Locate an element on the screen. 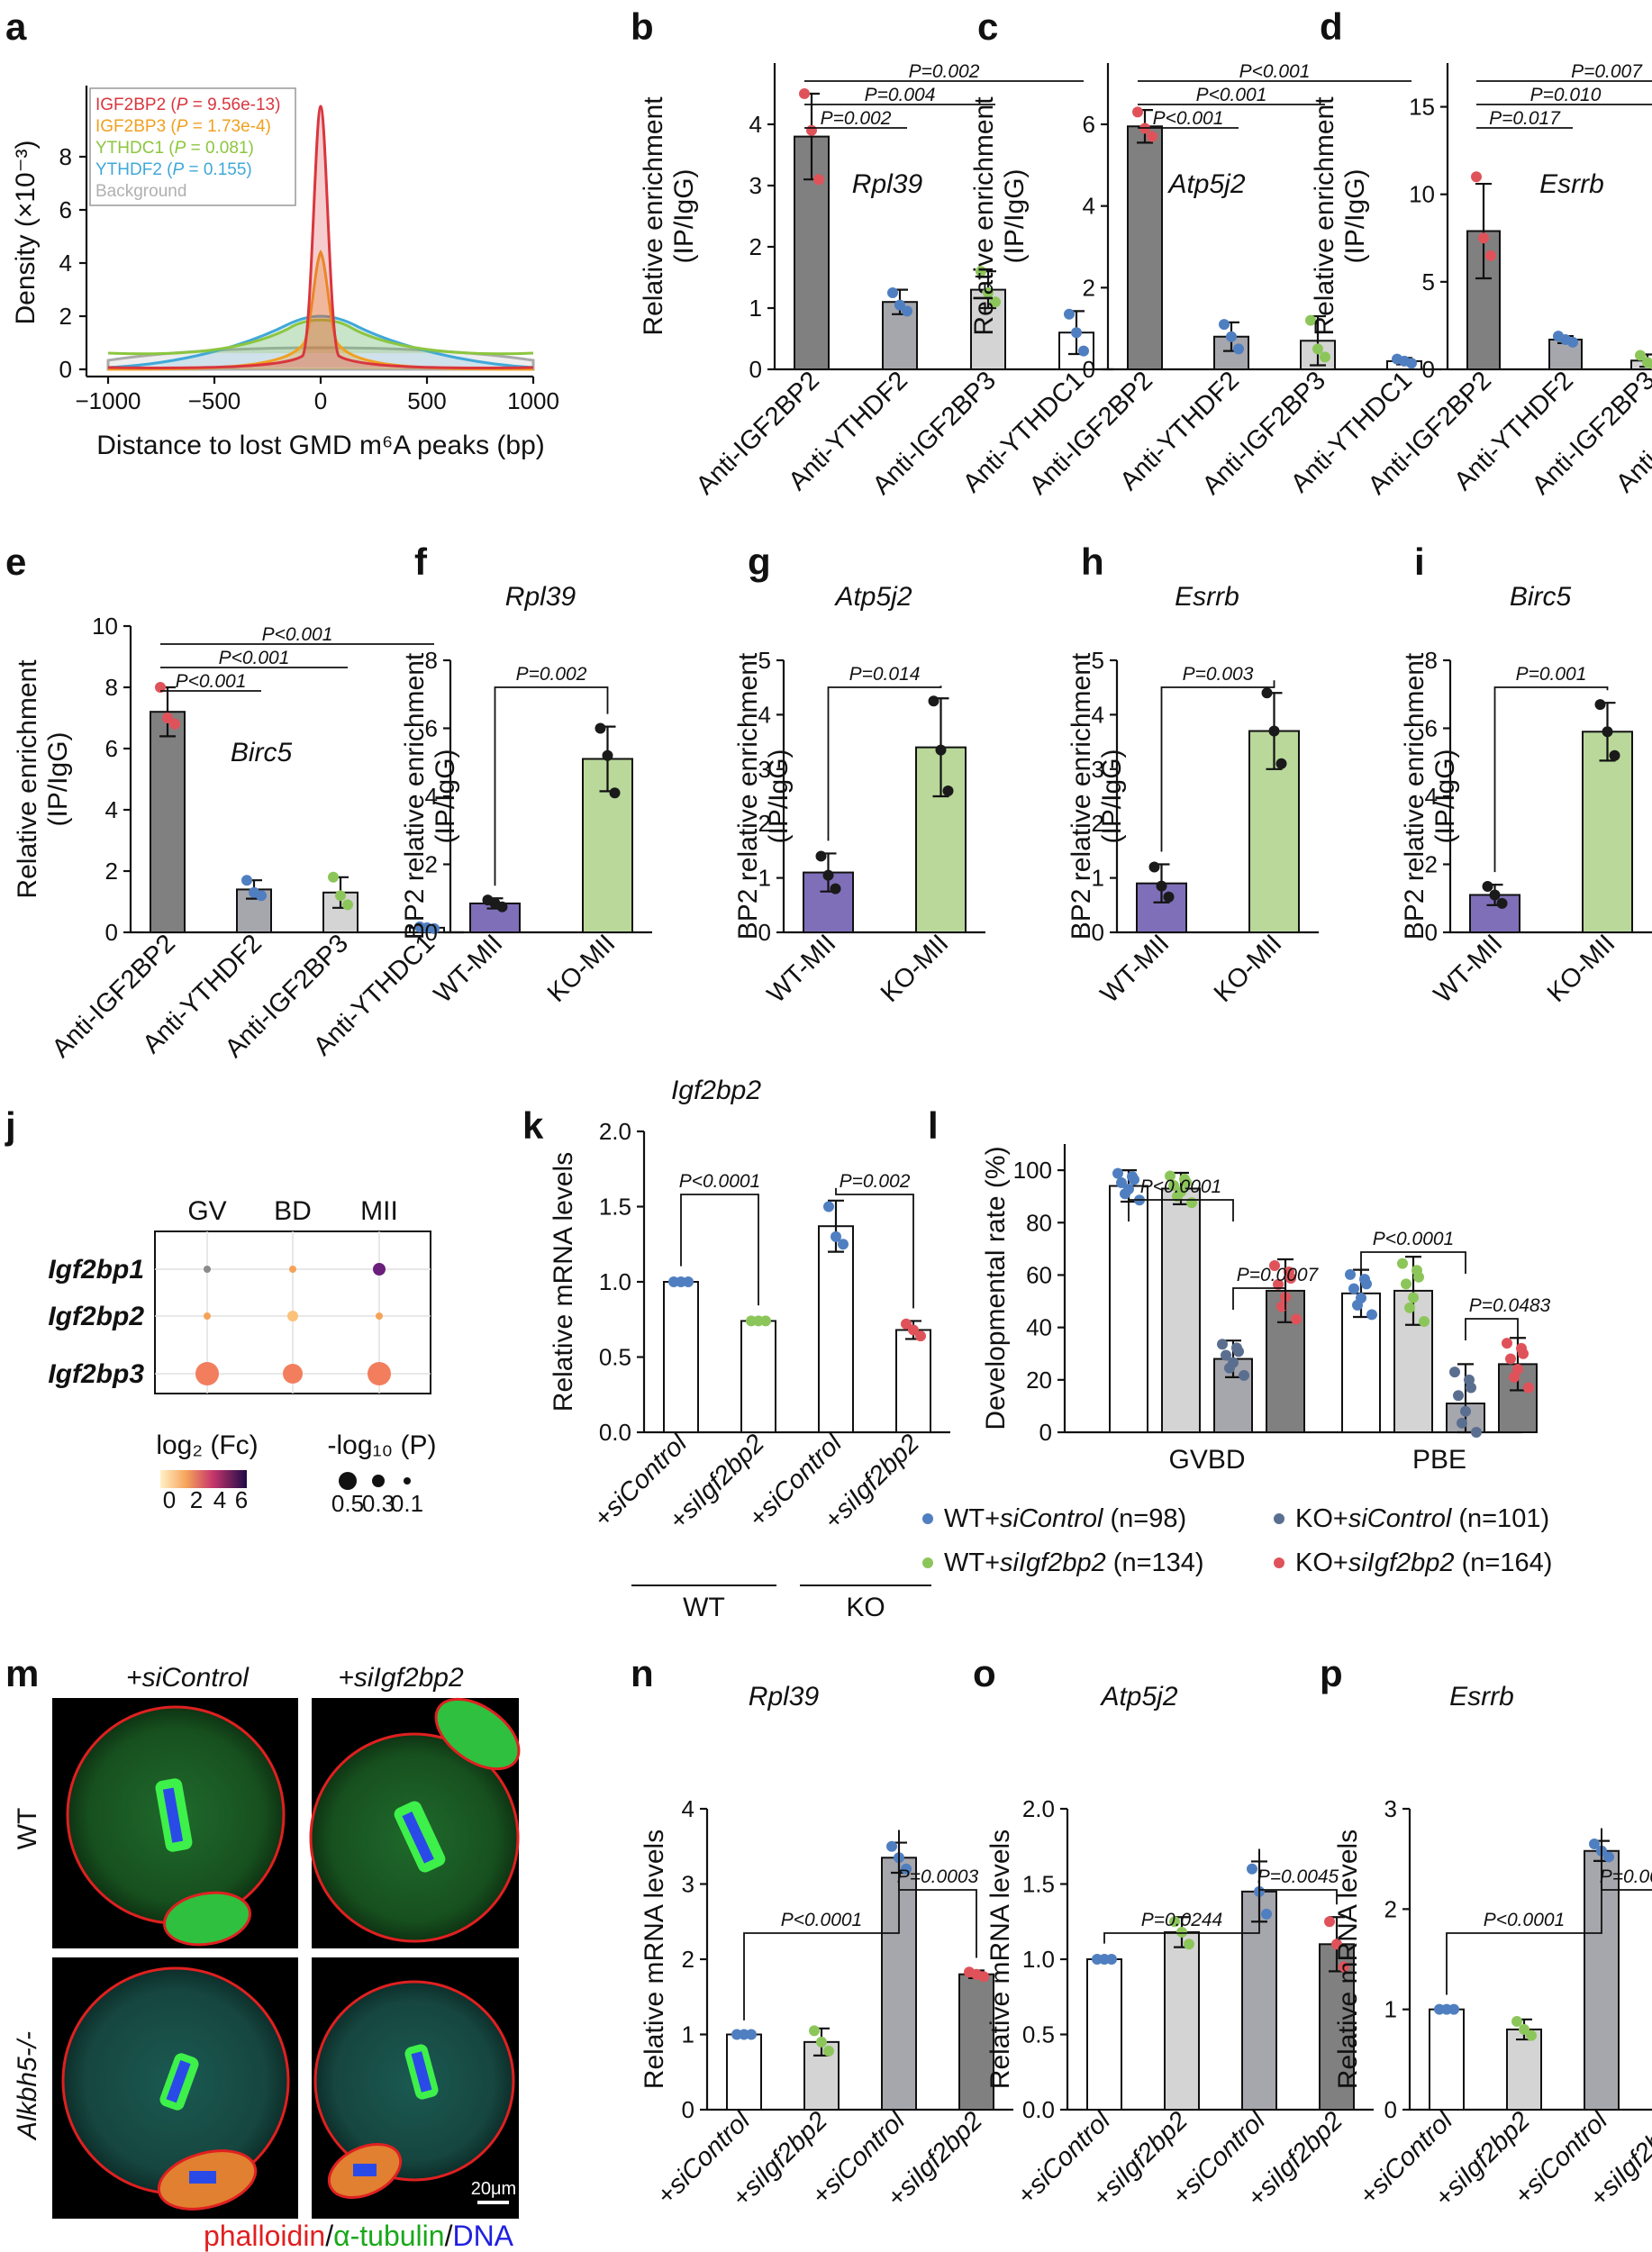 This screenshot has height=2252, width=1652. panel-a-ytick: 2 is located at coordinates (65, 316).